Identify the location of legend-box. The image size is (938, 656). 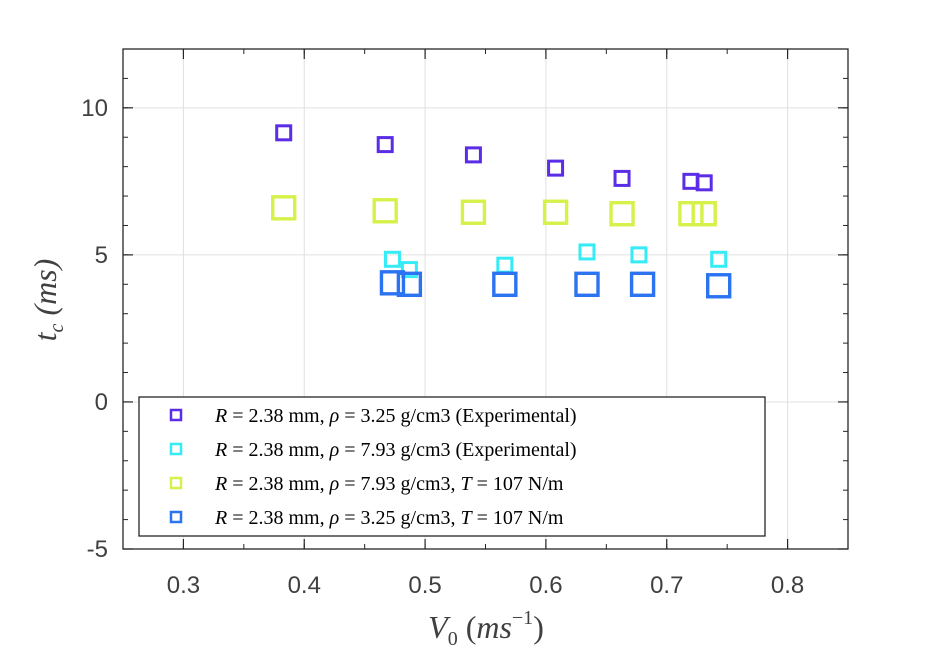
(452, 466).